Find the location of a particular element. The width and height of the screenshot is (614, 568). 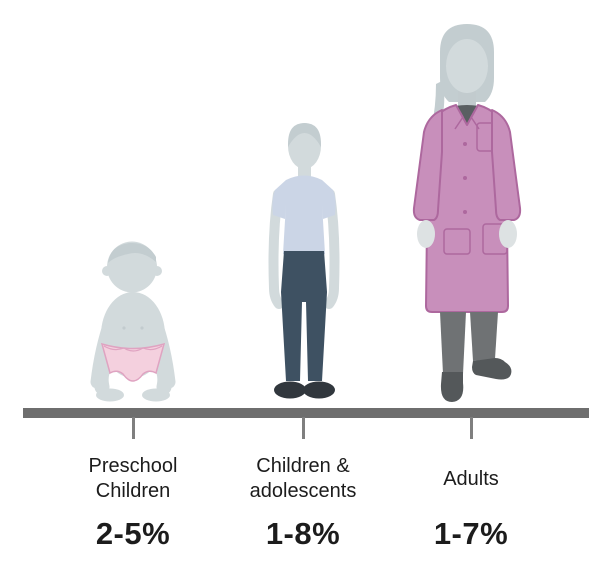

baby-body is located at coordinates (133, 321).